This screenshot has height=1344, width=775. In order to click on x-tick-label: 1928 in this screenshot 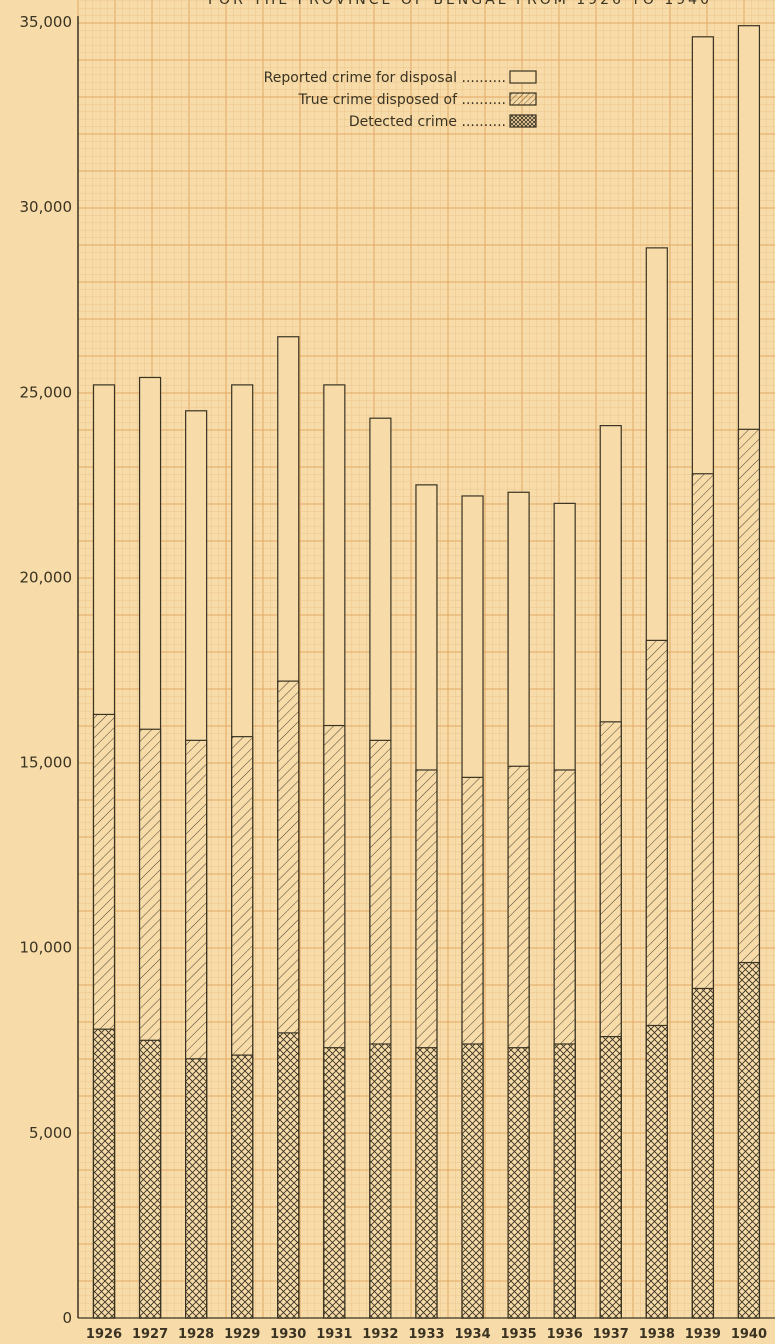, I will do `click(196, 1334)`.